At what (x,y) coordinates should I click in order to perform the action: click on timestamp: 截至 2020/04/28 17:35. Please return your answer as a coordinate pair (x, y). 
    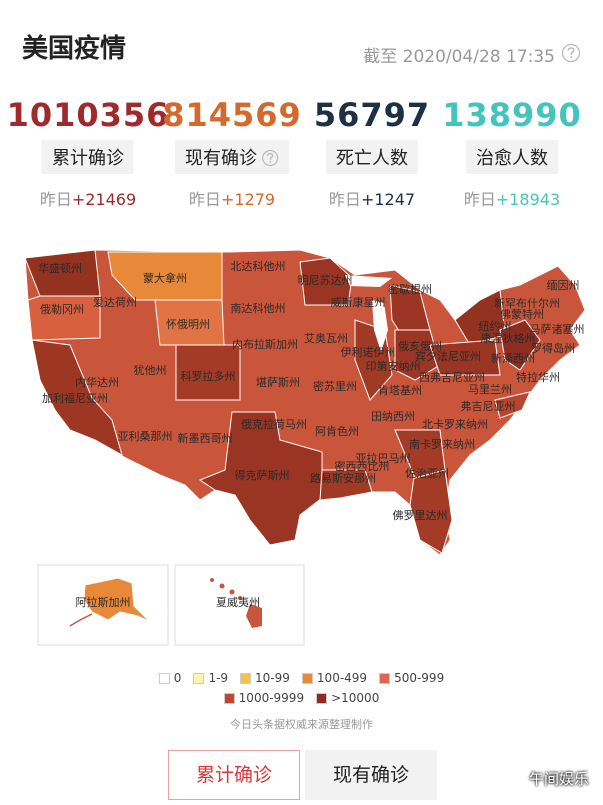
    Looking at the image, I should click on (459, 57).